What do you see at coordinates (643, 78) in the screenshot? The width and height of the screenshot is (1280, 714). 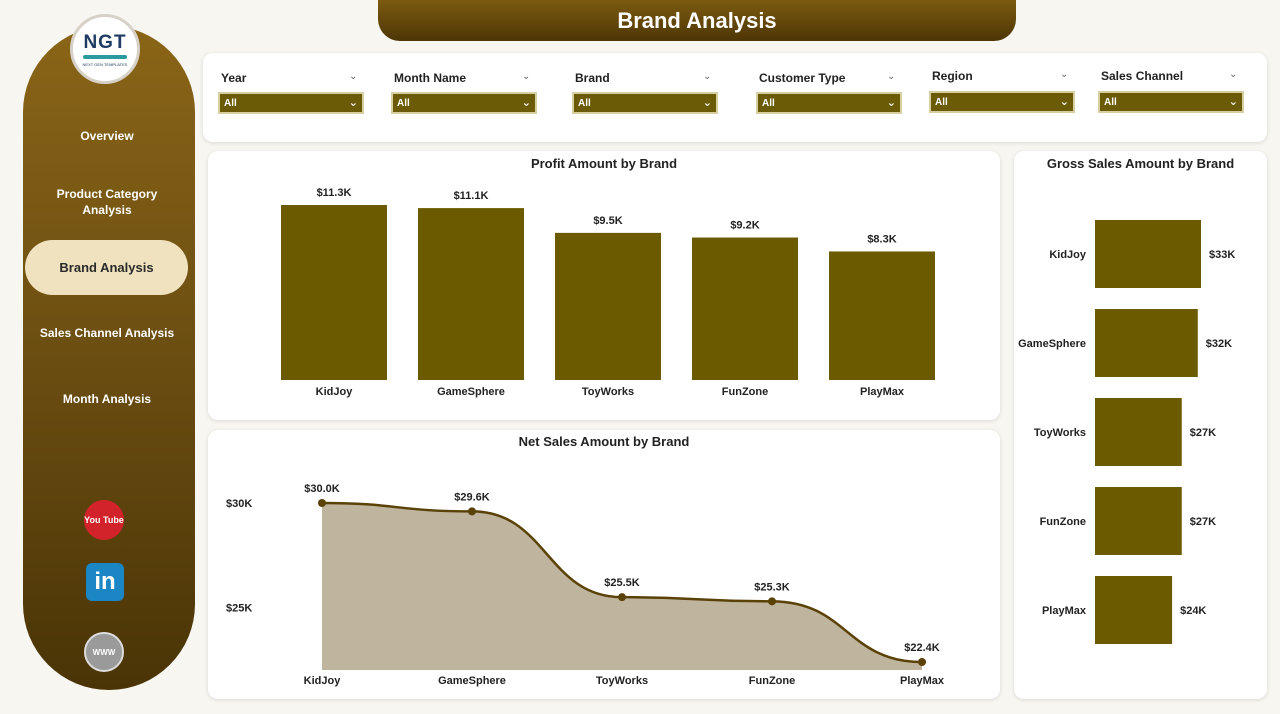 I see `filter-brand: Brand ⌄` at bounding box center [643, 78].